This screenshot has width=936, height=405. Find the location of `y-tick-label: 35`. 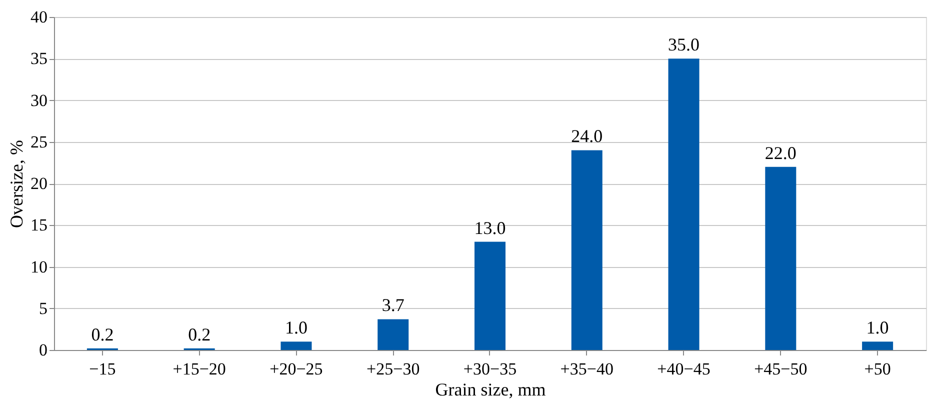

y-tick-label: 35 is located at coordinates (39, 58).